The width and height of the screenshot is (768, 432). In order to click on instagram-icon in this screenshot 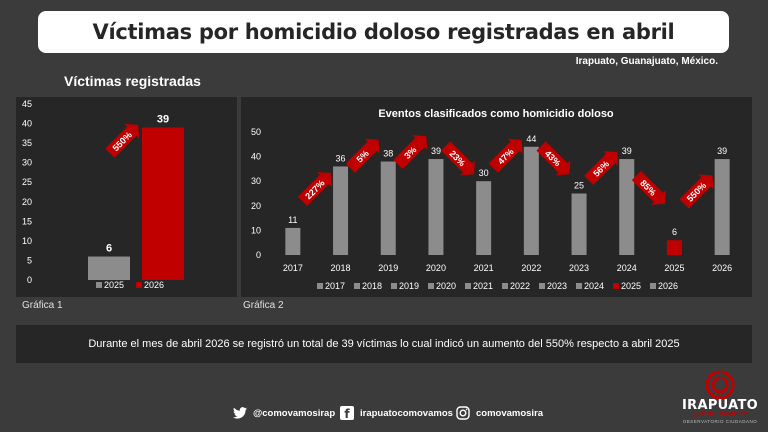, I will do `click(463, 413)`.